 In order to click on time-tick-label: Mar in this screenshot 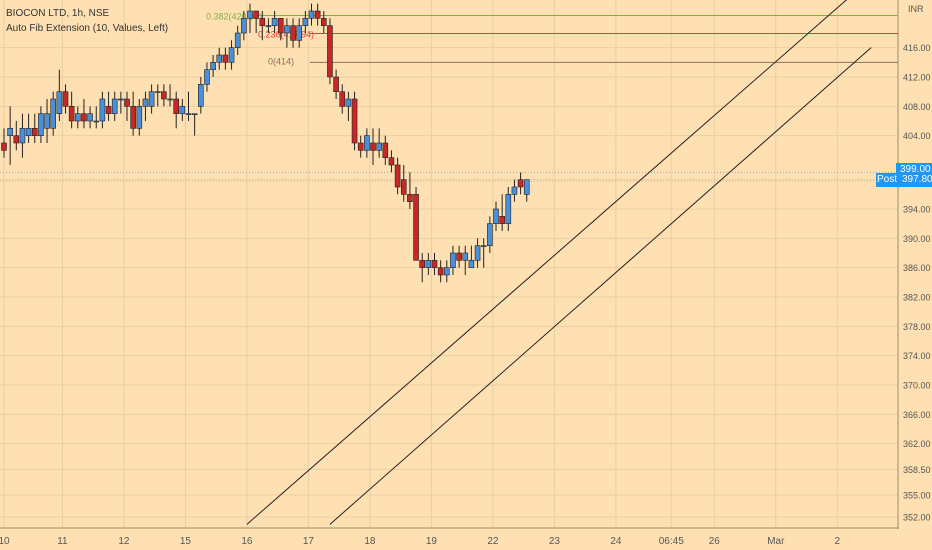, I will do `click(776, 541)`.